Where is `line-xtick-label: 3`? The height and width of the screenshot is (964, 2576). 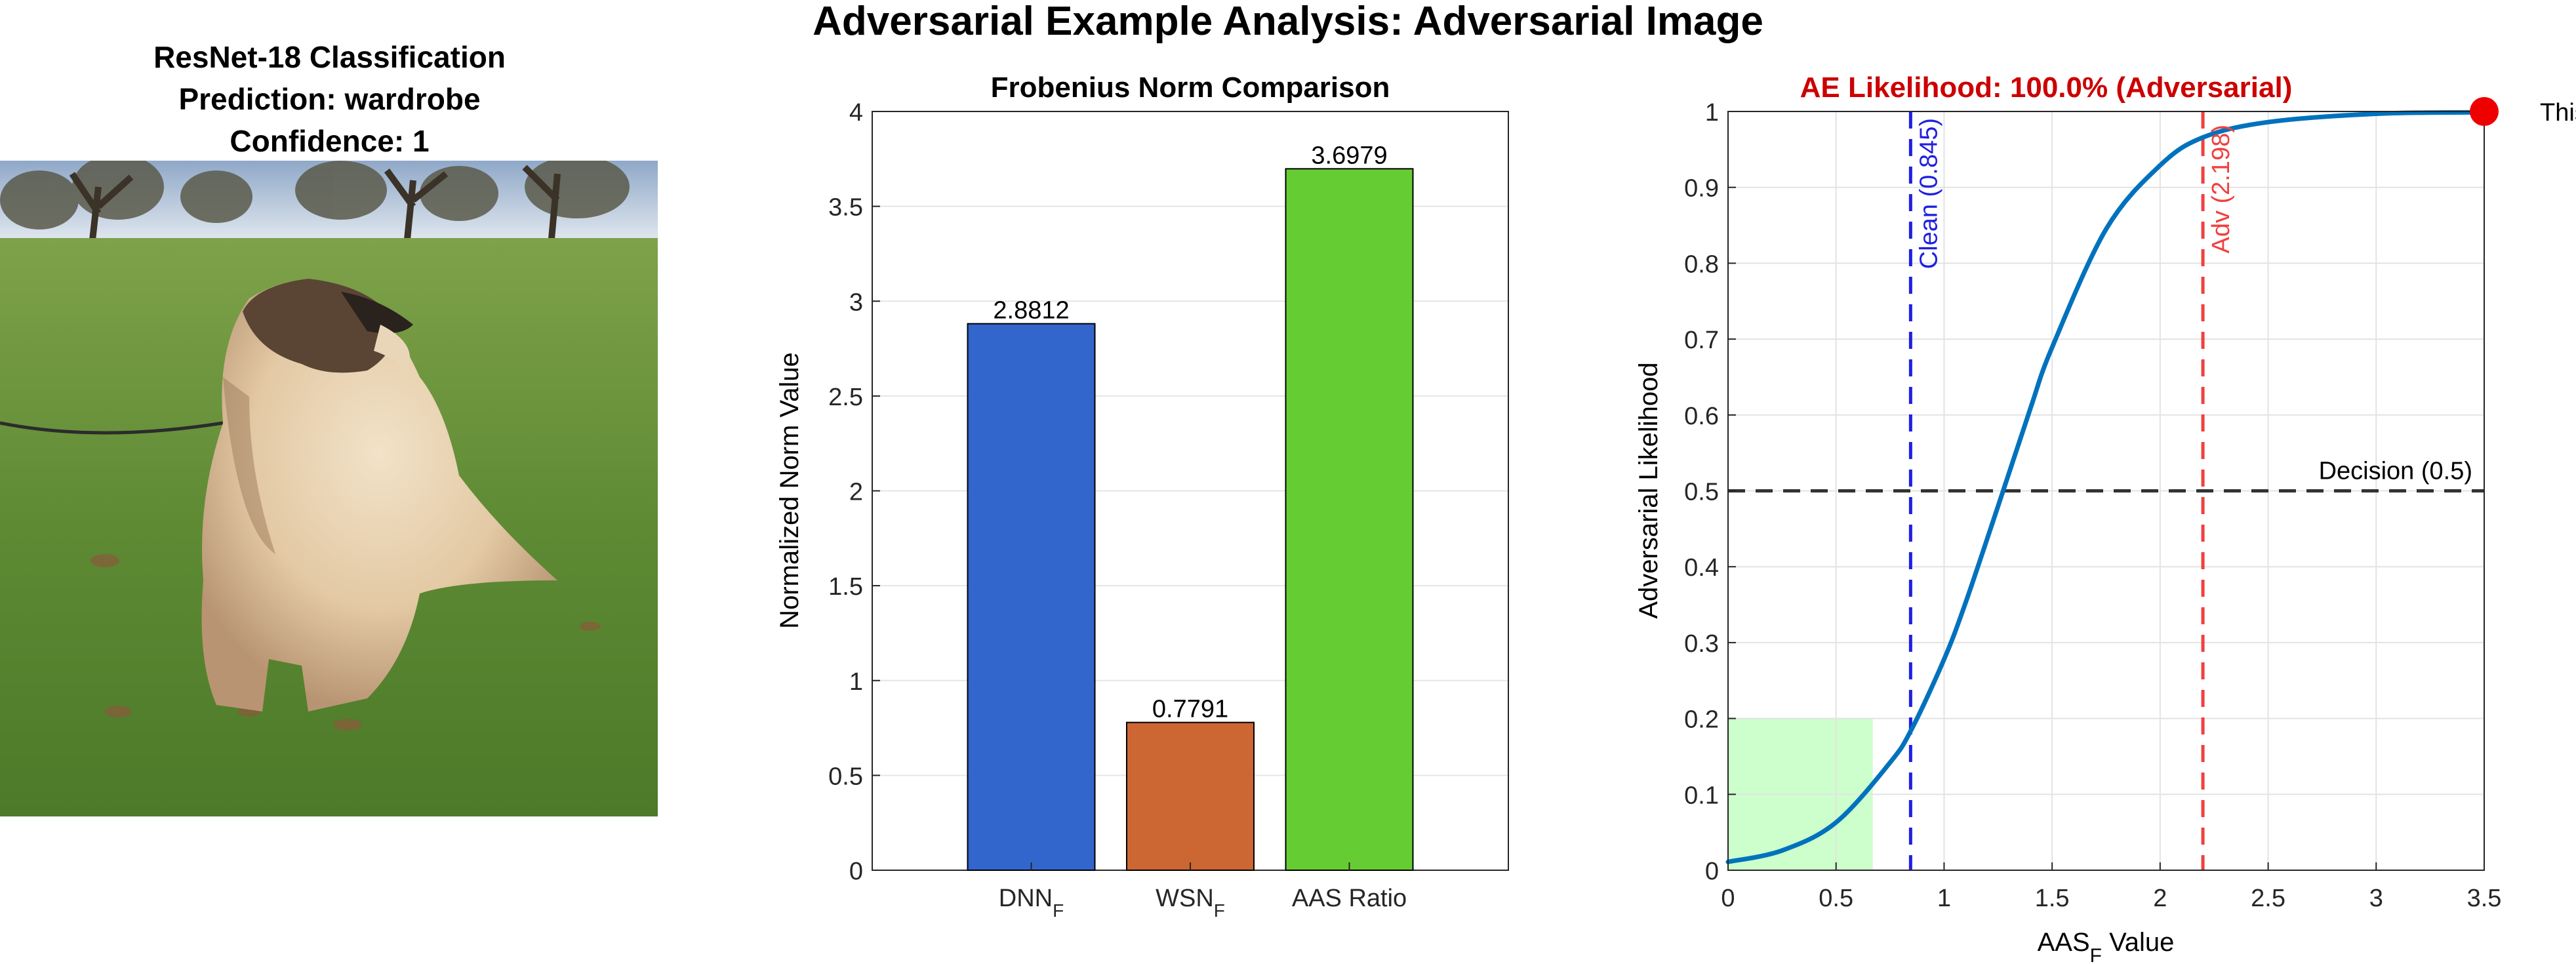 line-xtick-label: 3 is located at coordinates (2376, 898).